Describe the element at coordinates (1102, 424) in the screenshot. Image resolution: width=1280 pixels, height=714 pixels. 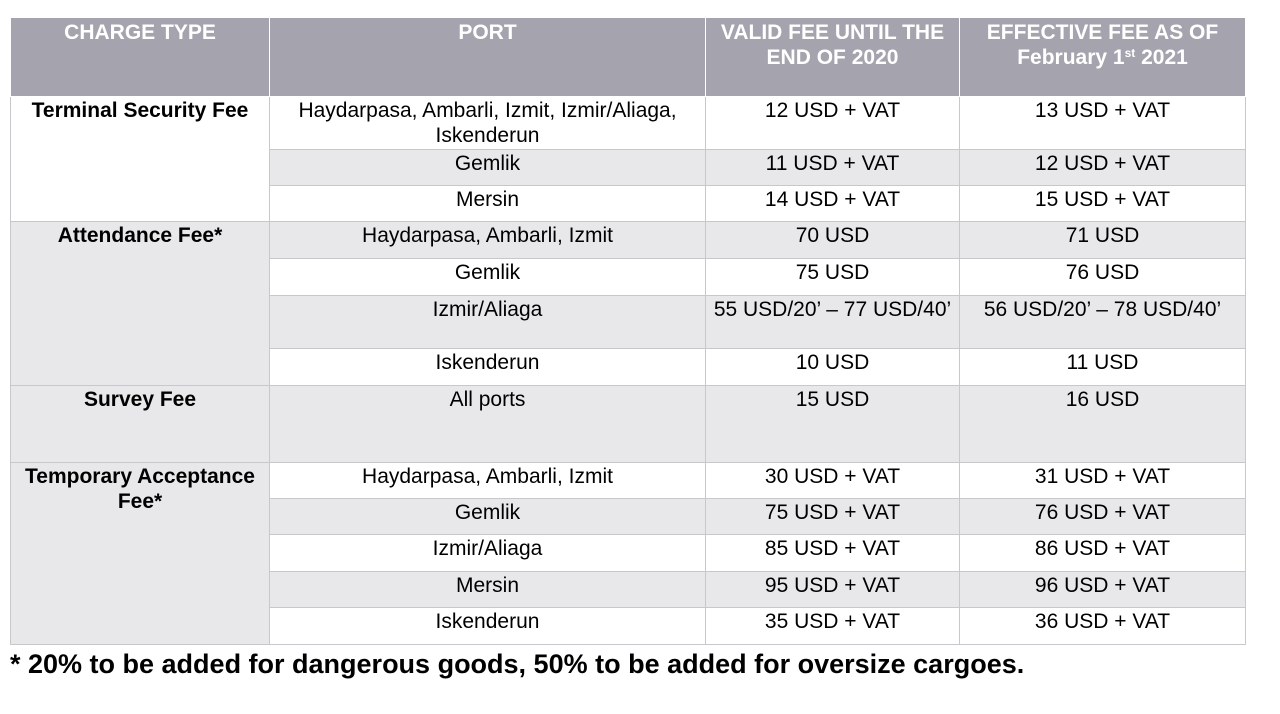
I see `effective-fee-cell: 16 USD` at that location.